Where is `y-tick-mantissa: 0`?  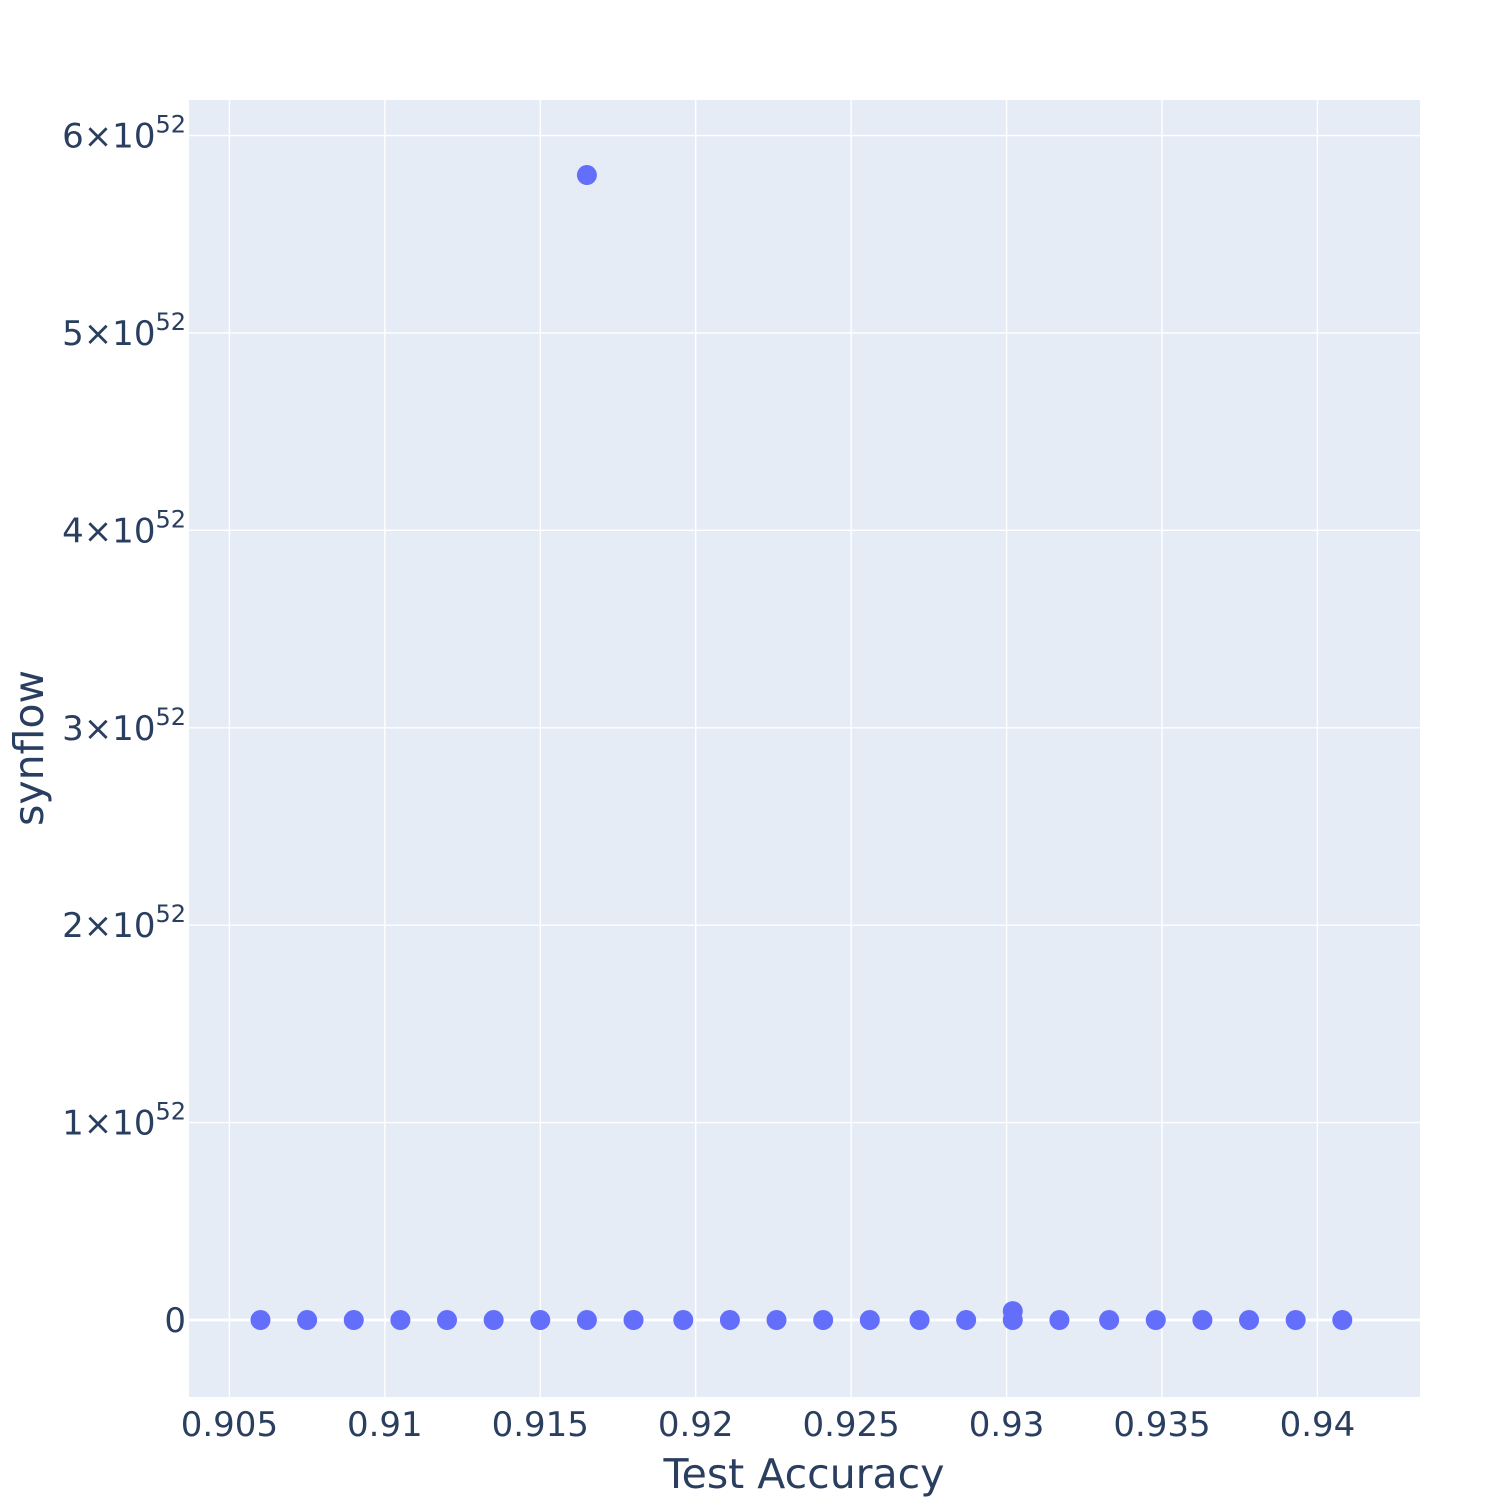
y-tick-mantissa: 0 is located at coordinates (175, 1321).